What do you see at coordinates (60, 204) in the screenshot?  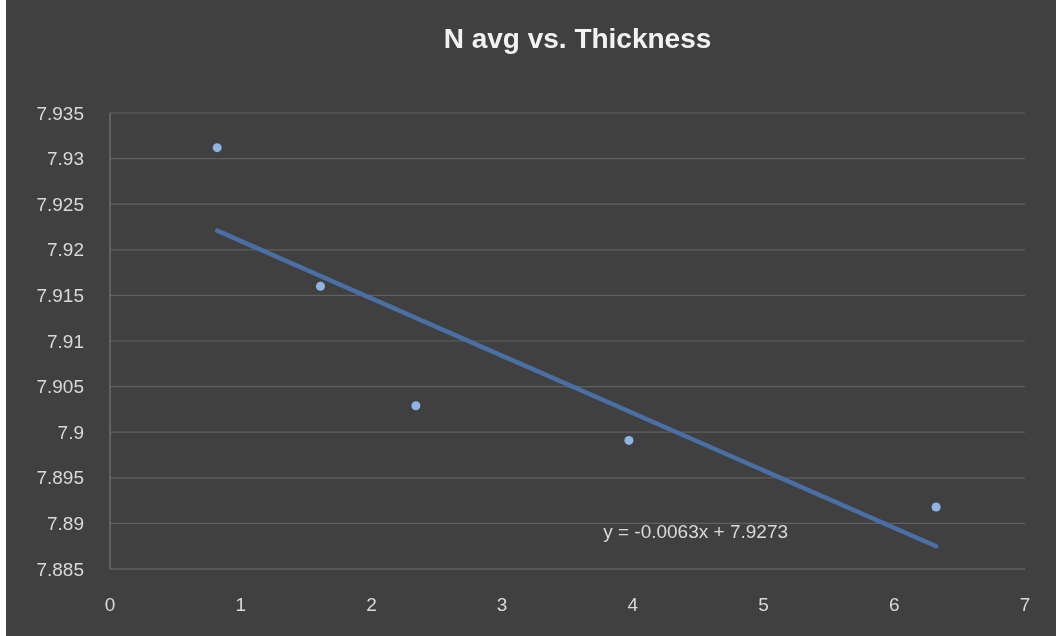 I see `y-tick-label: 7.925` at bounding box center [60, 204].